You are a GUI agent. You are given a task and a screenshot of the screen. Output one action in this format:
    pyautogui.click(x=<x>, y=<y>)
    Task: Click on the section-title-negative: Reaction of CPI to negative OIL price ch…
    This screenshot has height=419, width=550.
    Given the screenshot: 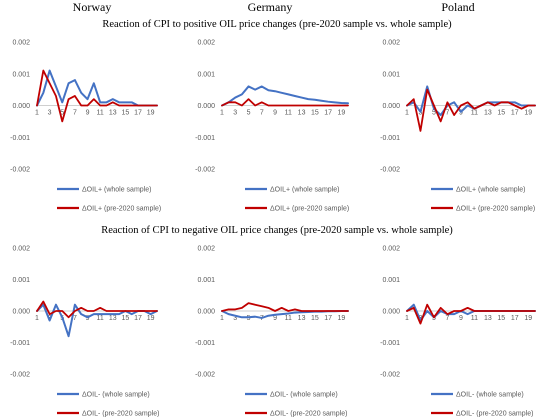 What is the action you would take?
    pyautogui.click(x=277, y=230)
    